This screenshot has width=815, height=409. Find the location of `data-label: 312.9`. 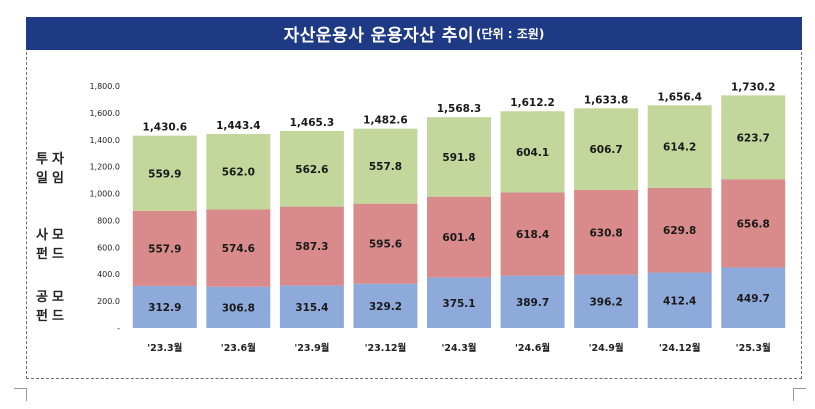

data-label: 312.9 is located at coordinates (164, 308).